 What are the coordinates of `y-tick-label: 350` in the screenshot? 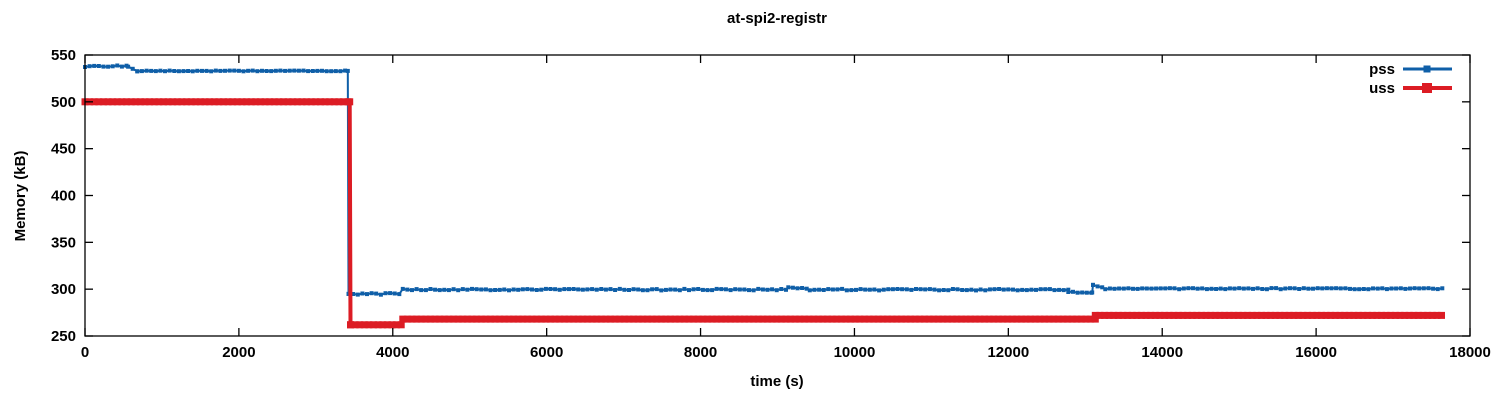 It's located at (63, 242).